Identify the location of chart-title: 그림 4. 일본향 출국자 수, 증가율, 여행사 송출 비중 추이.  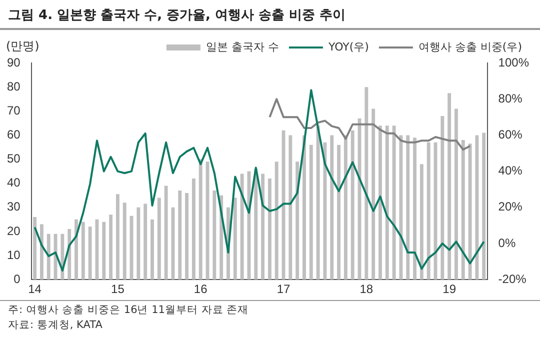
(270, 15).